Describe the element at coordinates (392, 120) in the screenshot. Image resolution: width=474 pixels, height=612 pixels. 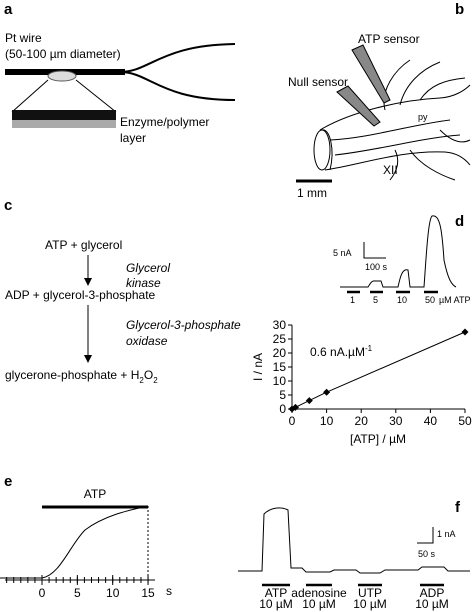
I see `brainstem-drawing` at that location.